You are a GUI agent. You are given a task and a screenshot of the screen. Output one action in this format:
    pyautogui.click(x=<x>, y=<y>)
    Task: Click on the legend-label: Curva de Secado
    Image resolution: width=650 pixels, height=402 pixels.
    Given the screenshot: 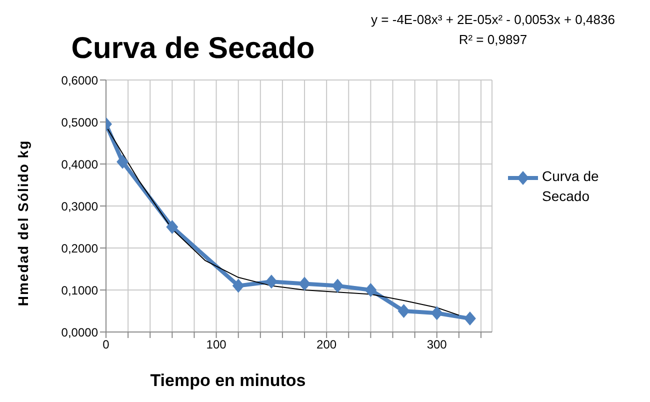 What is the action you would take?
    pyautogui.click(x=571, y=186)
    